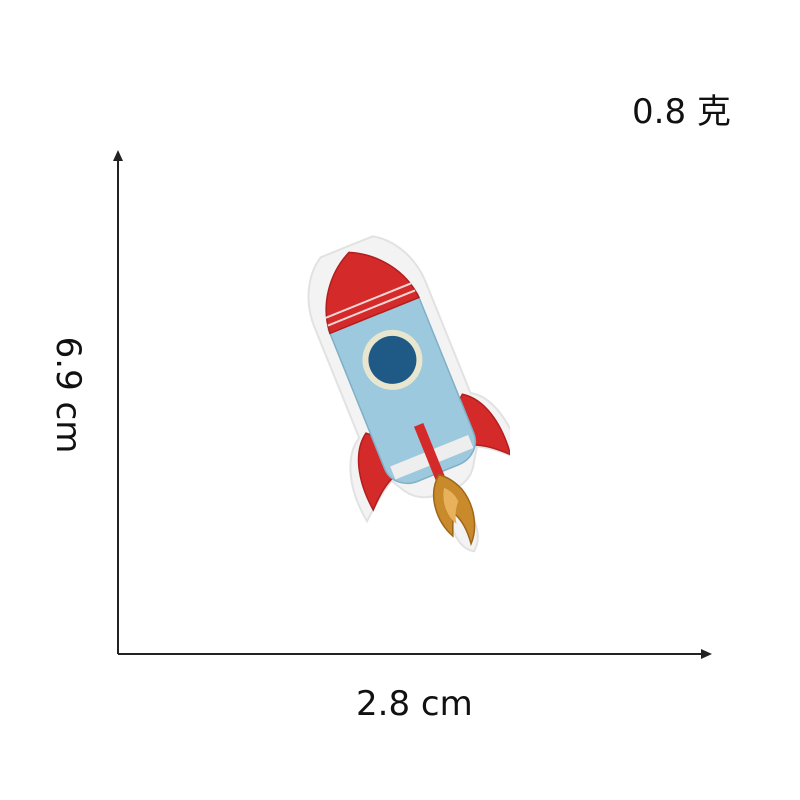  Describe the element at coordinates (681, 112) in the screenshot. I see `weight-label: 0.8 克` at that location.